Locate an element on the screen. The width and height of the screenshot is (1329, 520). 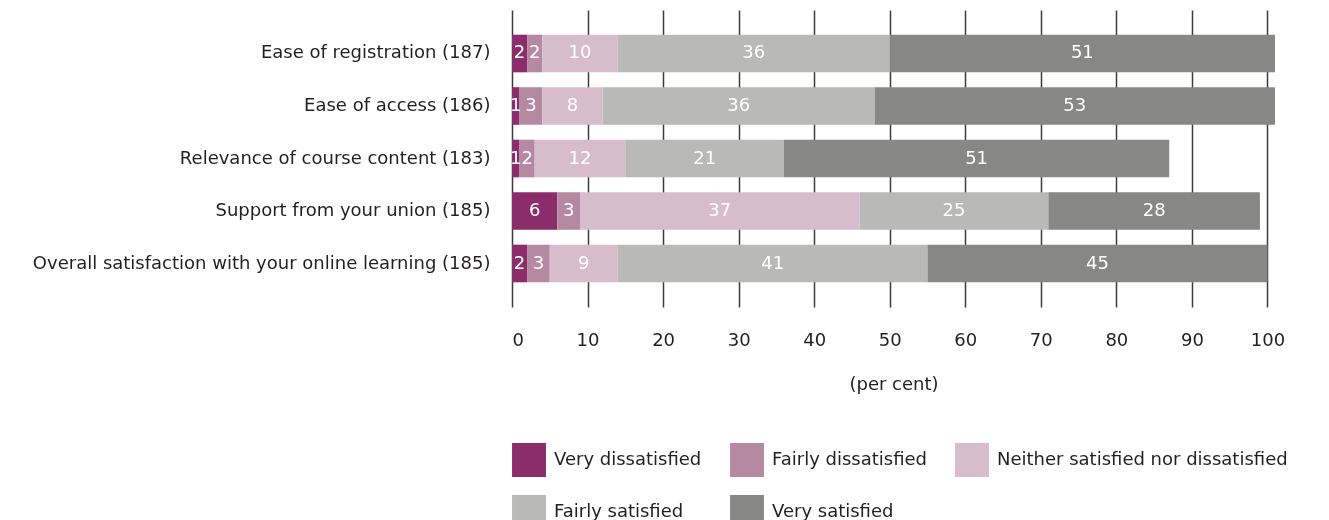
y-tick-label: Support from your union (185) is located at coordinates (353, 209).